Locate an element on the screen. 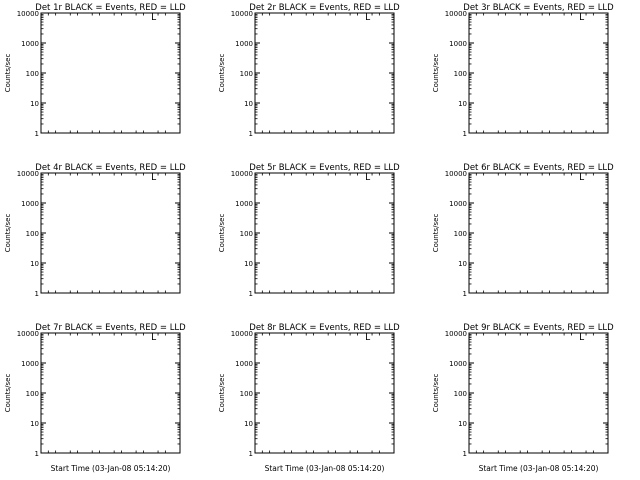  panel-title: Det 9r BLACK = Events, RED = LLD is located at coordinates (538, 328).